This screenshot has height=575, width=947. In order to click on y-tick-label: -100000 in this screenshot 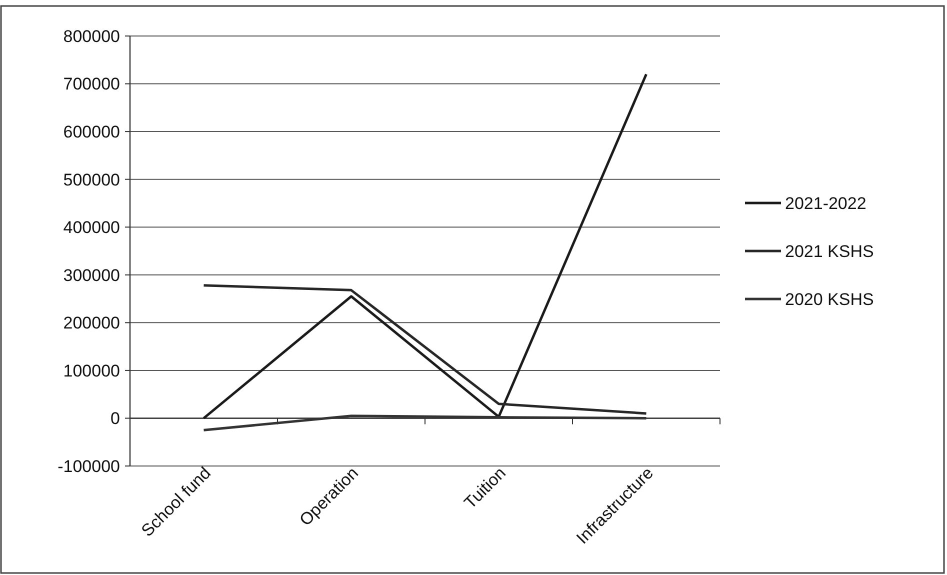, I will do `click(89, 466)`.